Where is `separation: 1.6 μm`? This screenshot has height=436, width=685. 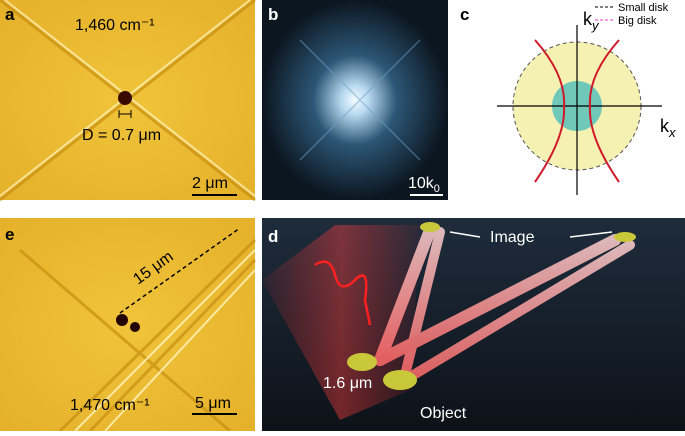 separation: 1.6 μm is located at coordinates (347, 383).